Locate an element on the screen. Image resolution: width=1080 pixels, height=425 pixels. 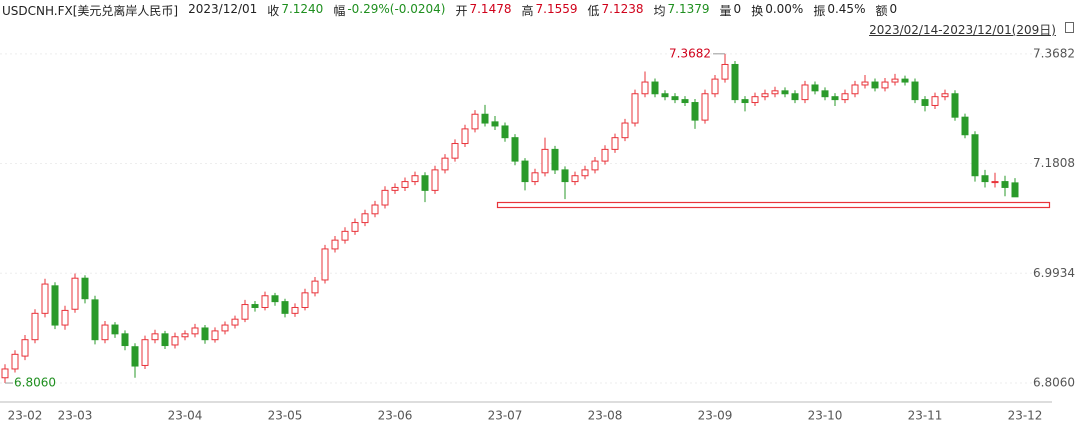
field-label: 换 is located at coordinates (757, 11).